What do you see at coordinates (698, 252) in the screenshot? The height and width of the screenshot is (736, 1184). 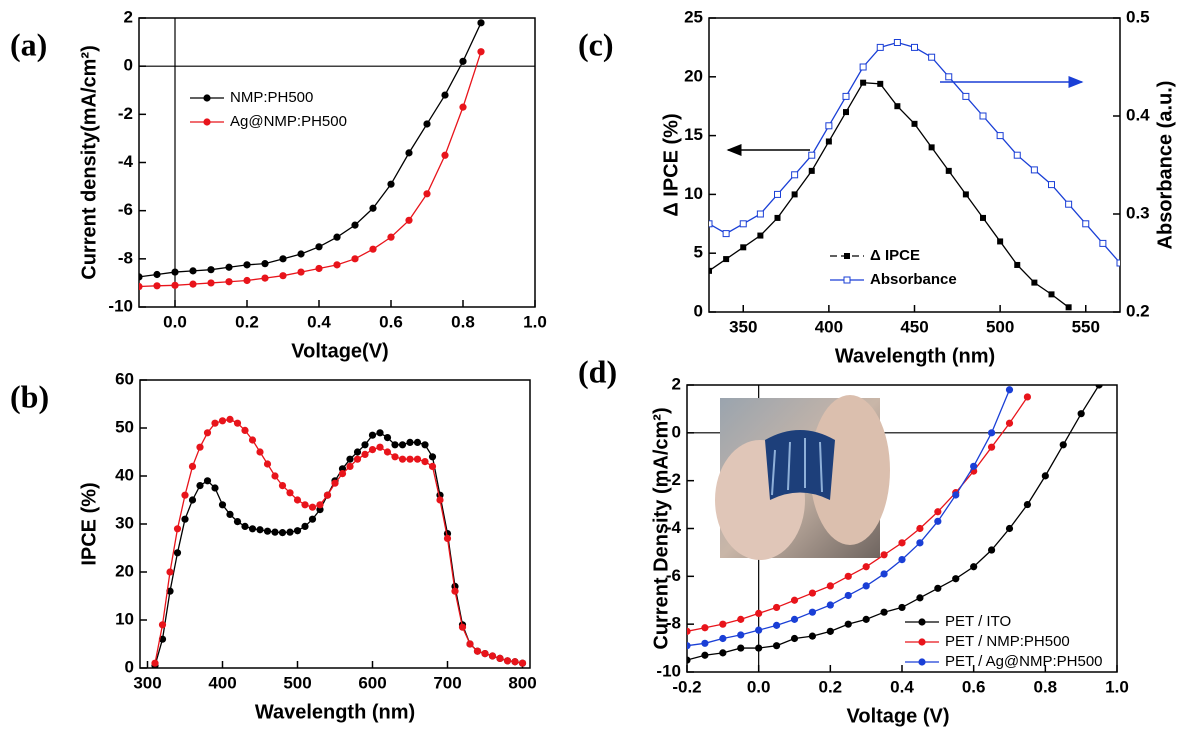 I see `y-tick-label: 5` at bounding box center [698, 252].